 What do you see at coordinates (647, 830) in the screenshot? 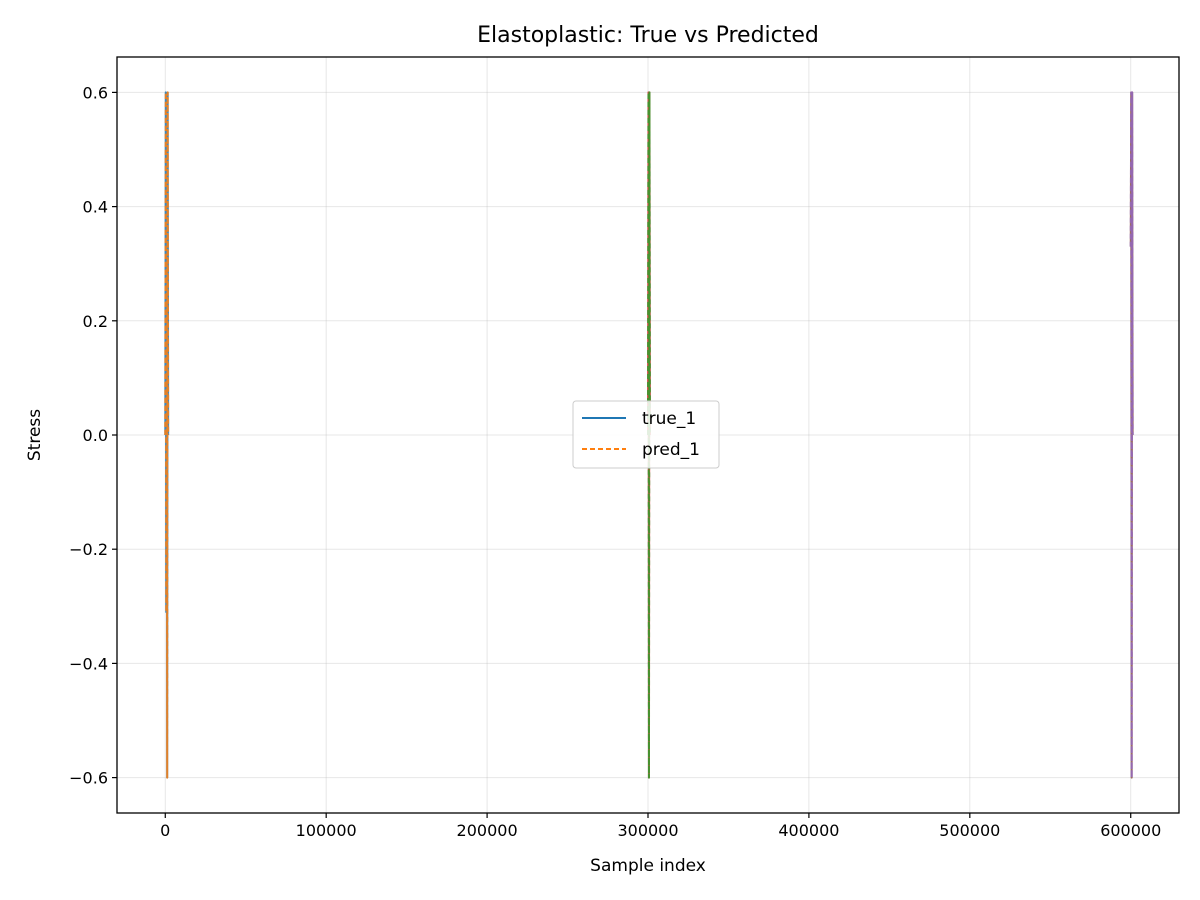
I see `x-tick-label: 300000` at bounding box center [647, 830].